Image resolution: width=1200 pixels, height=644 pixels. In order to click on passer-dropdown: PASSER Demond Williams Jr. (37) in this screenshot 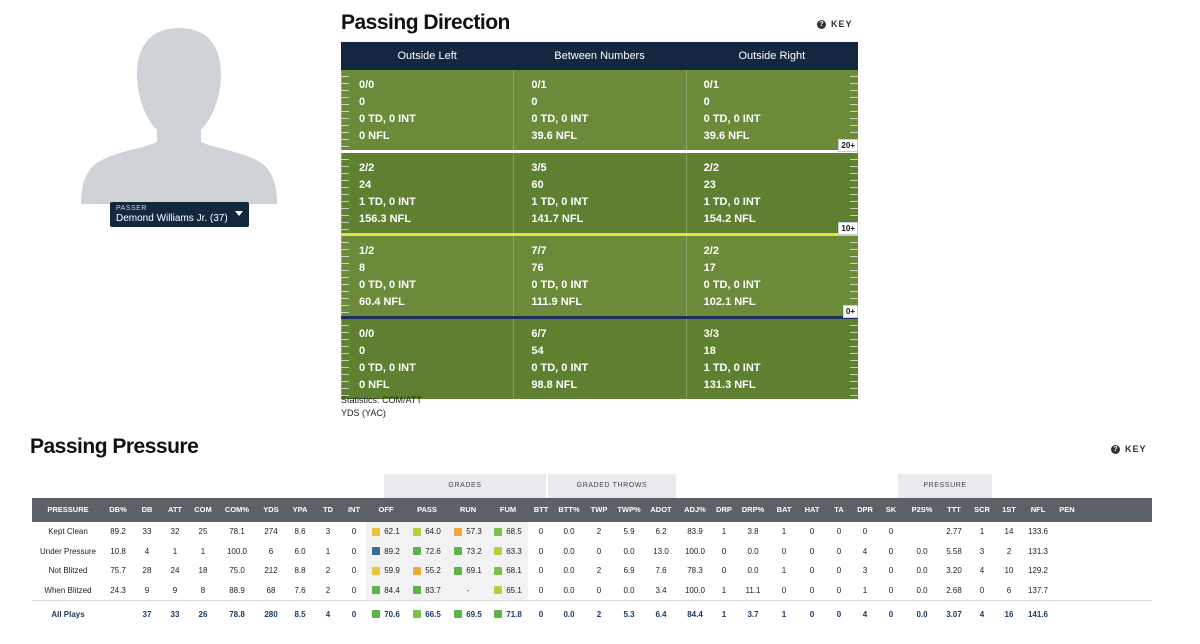, I will do `click(179, 214)`.